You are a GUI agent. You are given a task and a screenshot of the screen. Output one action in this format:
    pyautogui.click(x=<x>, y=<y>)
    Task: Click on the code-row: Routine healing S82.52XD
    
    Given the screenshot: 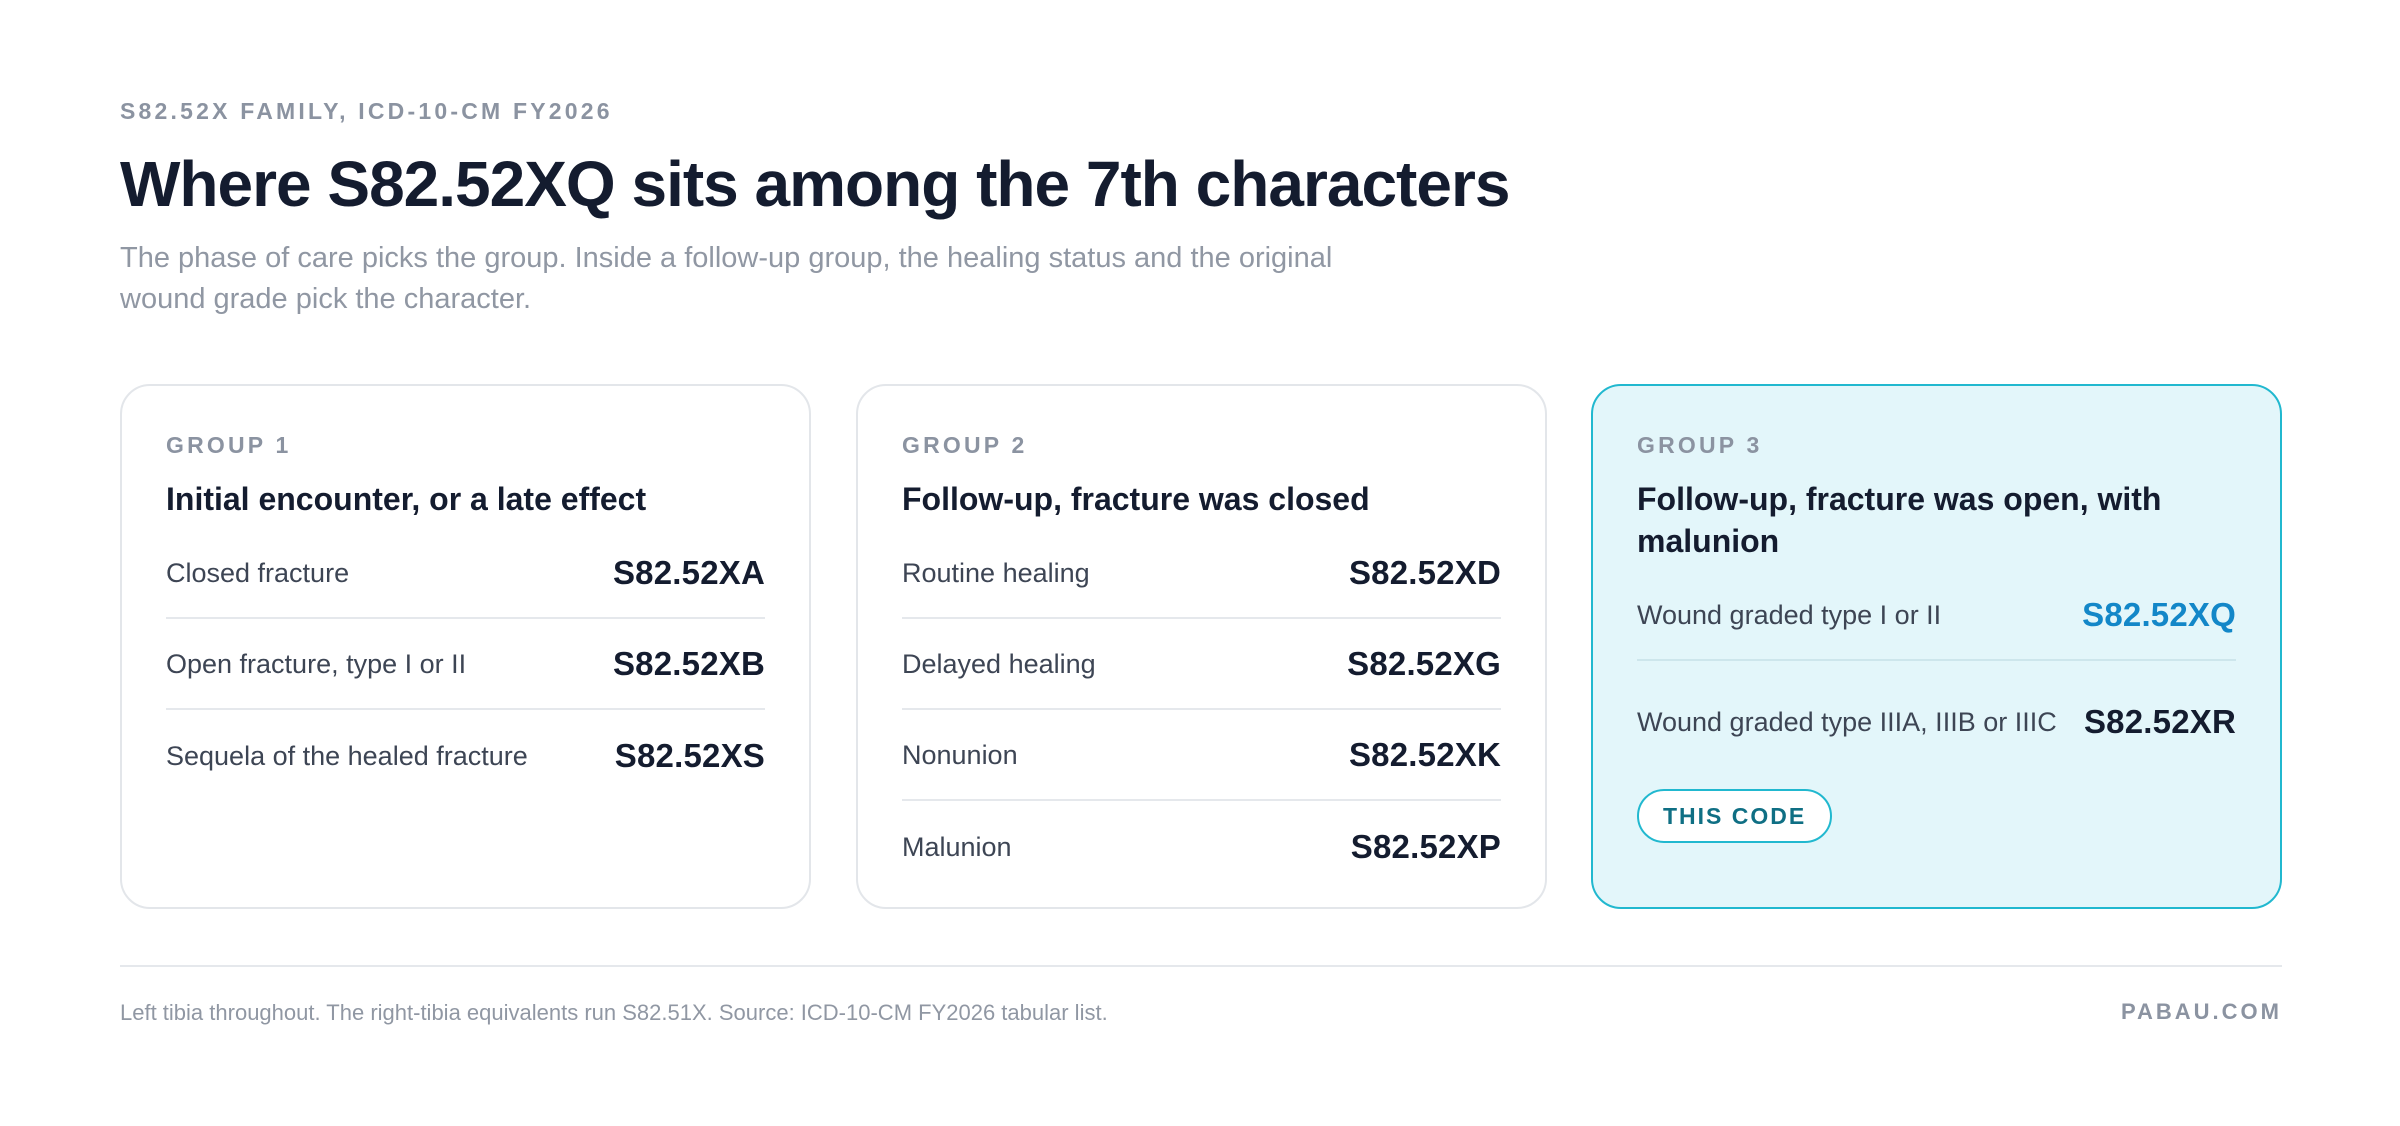 What is the action you would take?
    pyautogui.click(x=1201, y=573)
    